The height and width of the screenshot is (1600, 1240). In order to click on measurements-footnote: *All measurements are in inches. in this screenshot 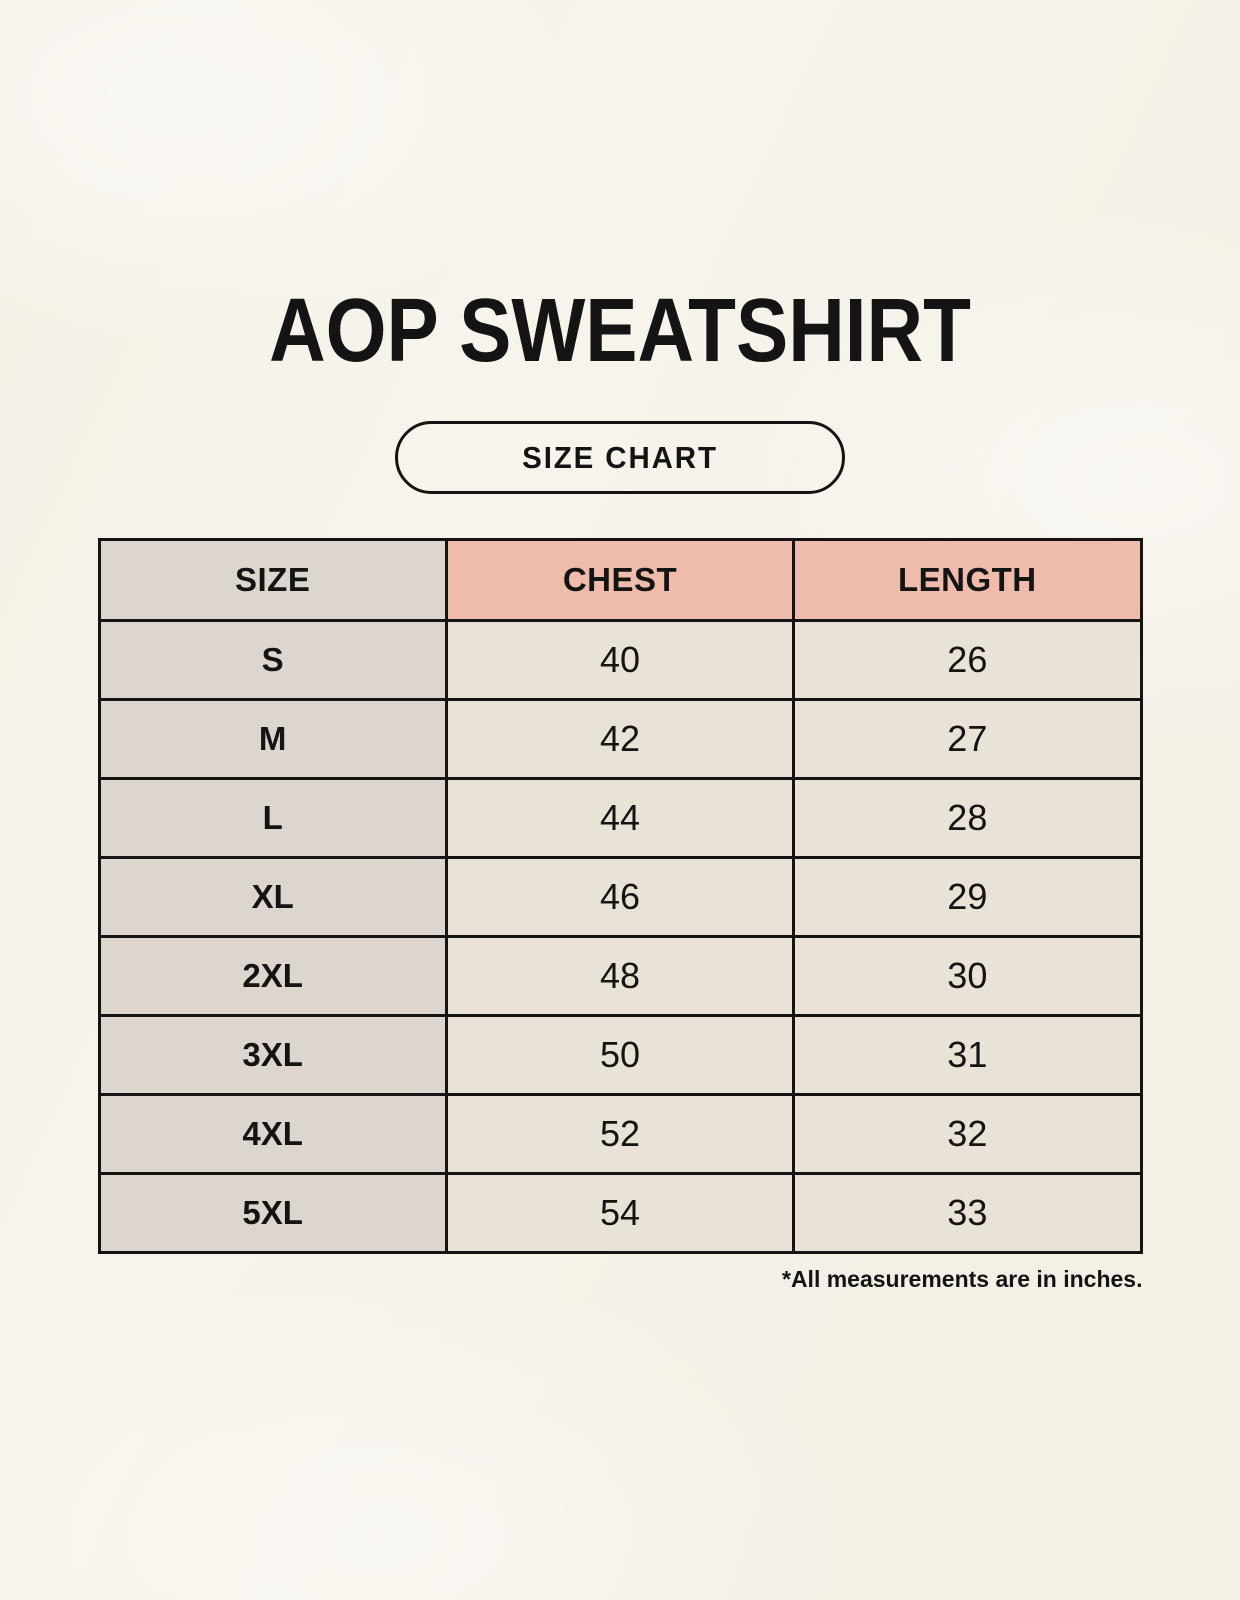, I will do `click(962, 1279)`.